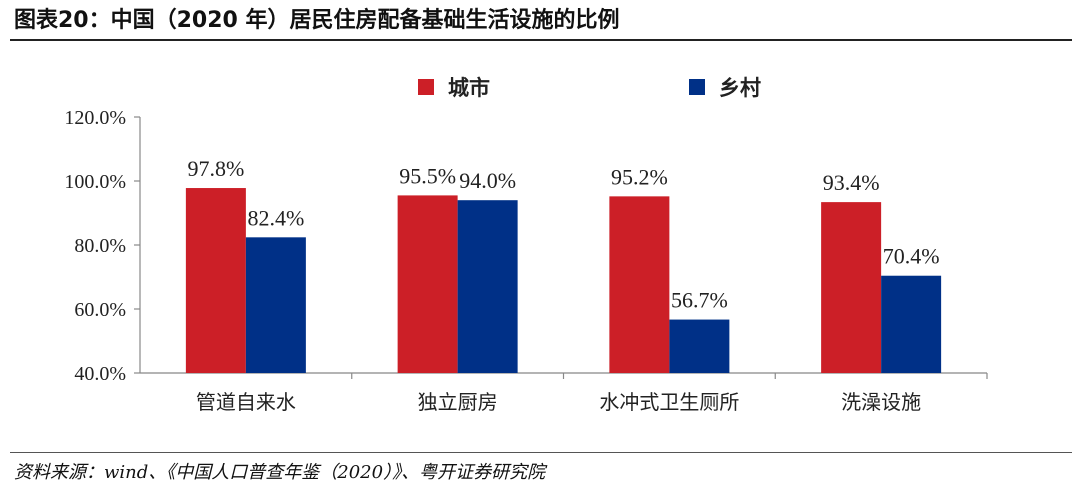 The height and width of the screenshot is (496, 1080). I want to click on category-label: 洗澡设施, so click(881, 402).